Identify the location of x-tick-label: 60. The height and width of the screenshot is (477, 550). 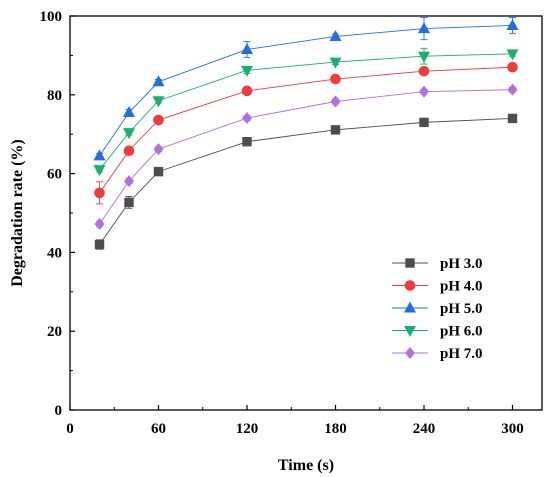
(158, 429).